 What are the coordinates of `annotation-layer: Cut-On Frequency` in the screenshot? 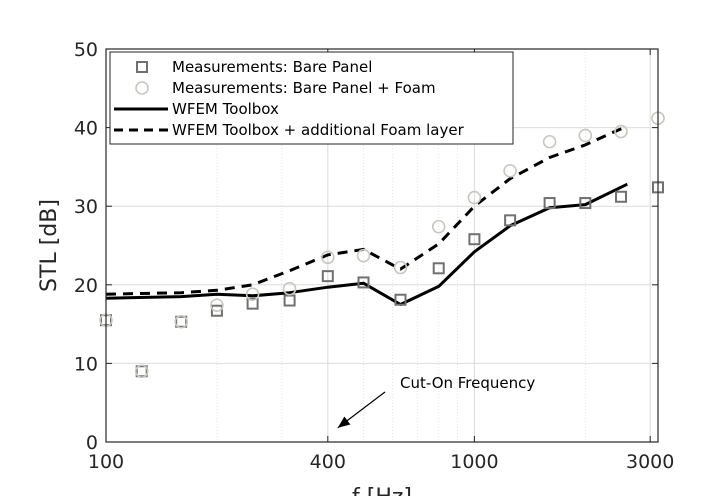 It's located at (436, 401).